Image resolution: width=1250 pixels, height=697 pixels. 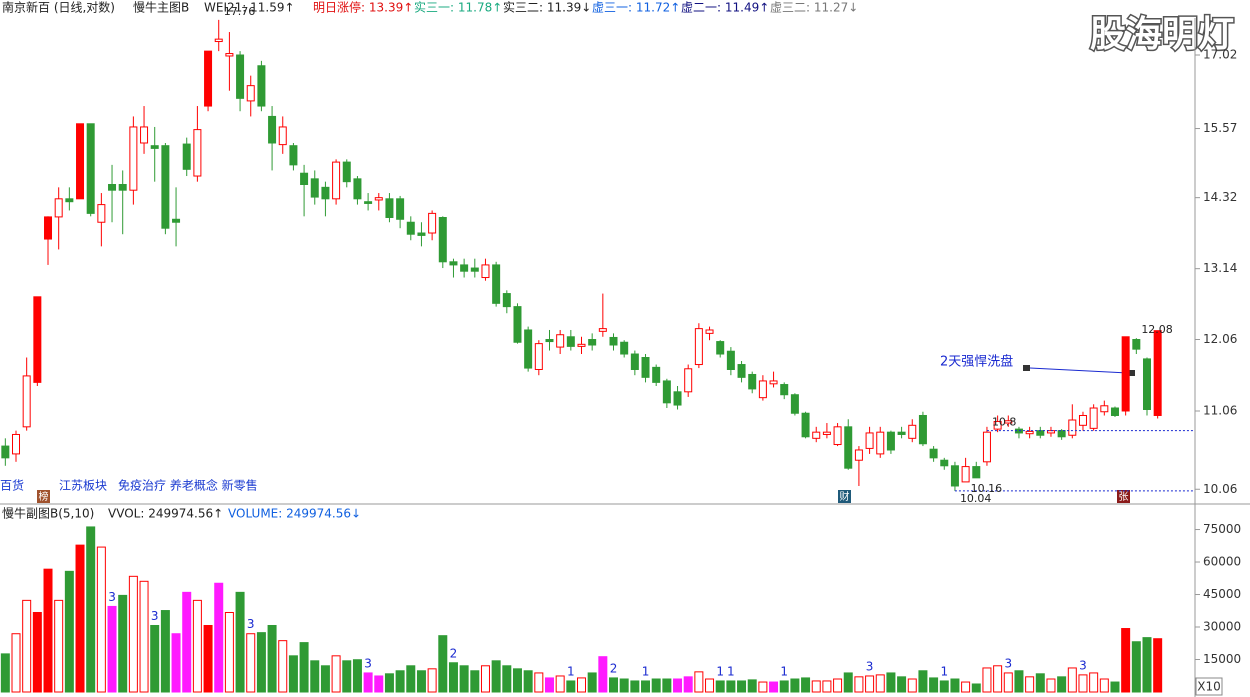 I want to click on sub-indicator: VOLUME: 249974.56↓, so click(x=294, y=514).